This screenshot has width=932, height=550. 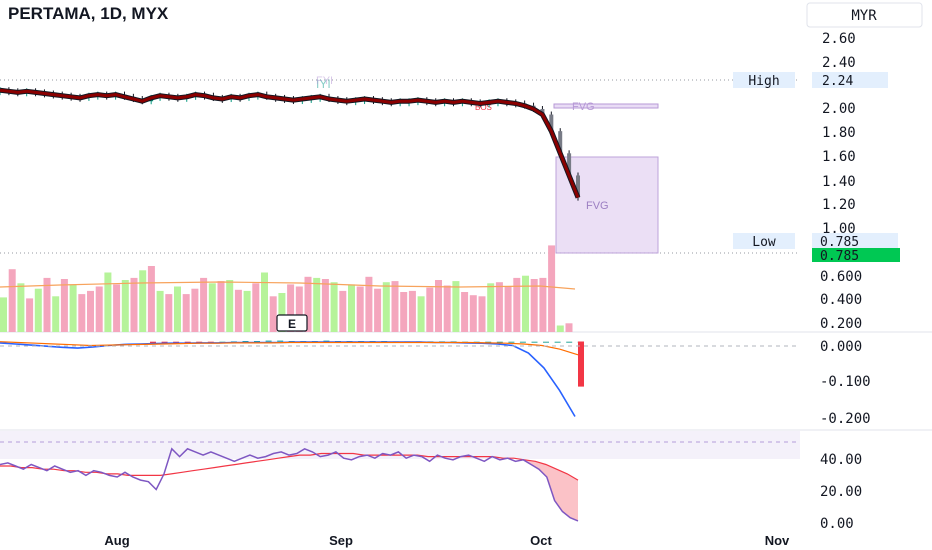 I want to click on rsi-group, so click(x=289, y=484).